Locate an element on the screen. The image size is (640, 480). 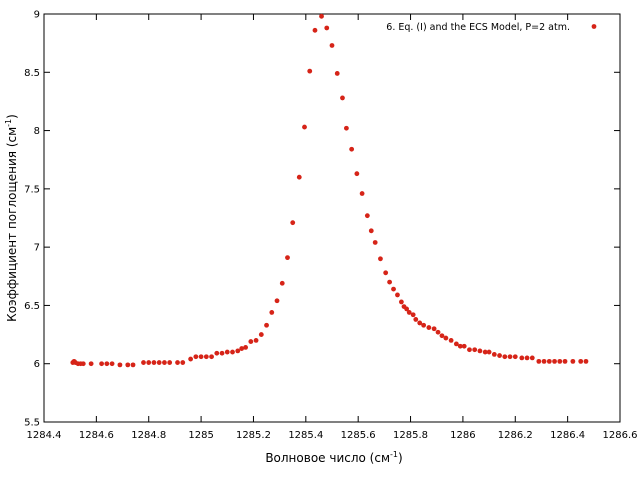
x-tick-label: 1285.6 is located at coordinates (358, 435).